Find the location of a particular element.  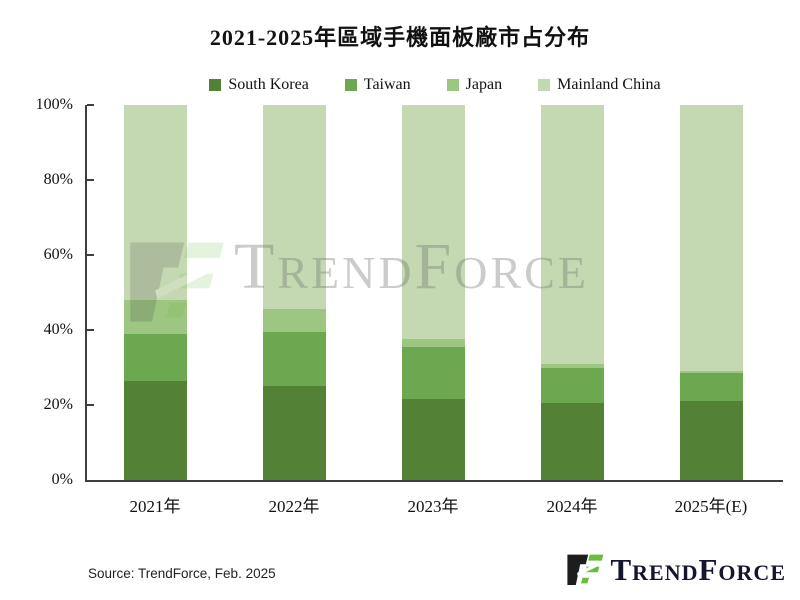

chart-legend: South Korea Taiwan Japan Mainland China is located at coordinates (435, 85).